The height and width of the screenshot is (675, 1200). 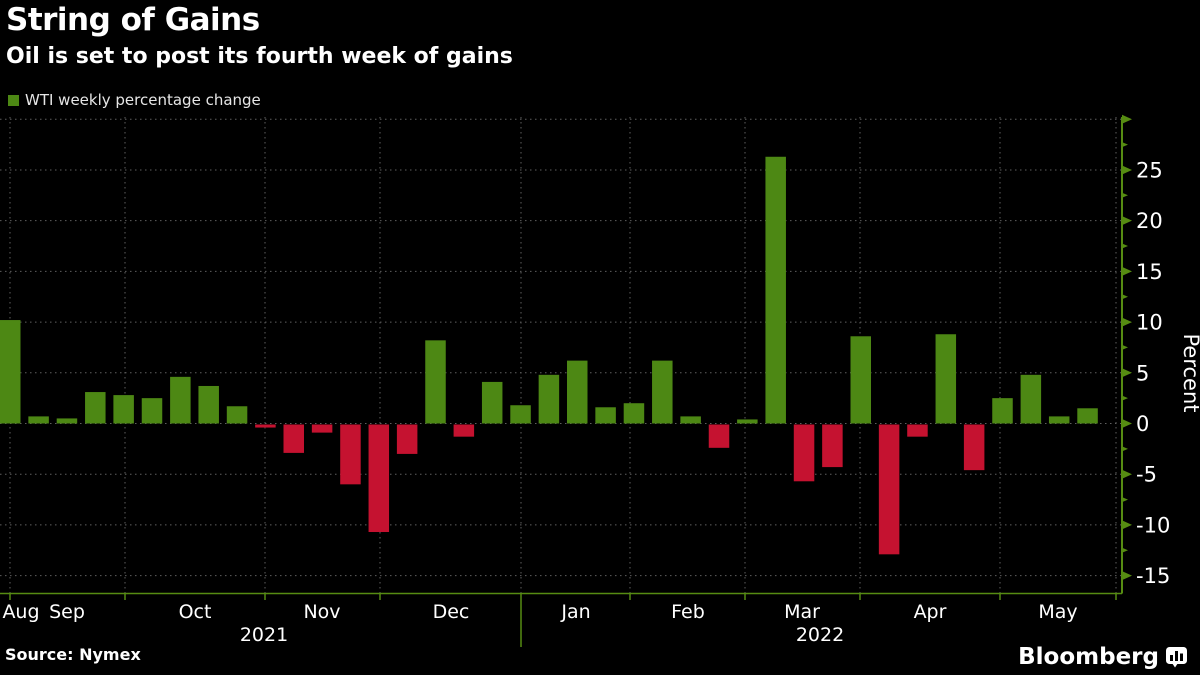 I want to click on month-label: May, so click(x=1057, y=612).